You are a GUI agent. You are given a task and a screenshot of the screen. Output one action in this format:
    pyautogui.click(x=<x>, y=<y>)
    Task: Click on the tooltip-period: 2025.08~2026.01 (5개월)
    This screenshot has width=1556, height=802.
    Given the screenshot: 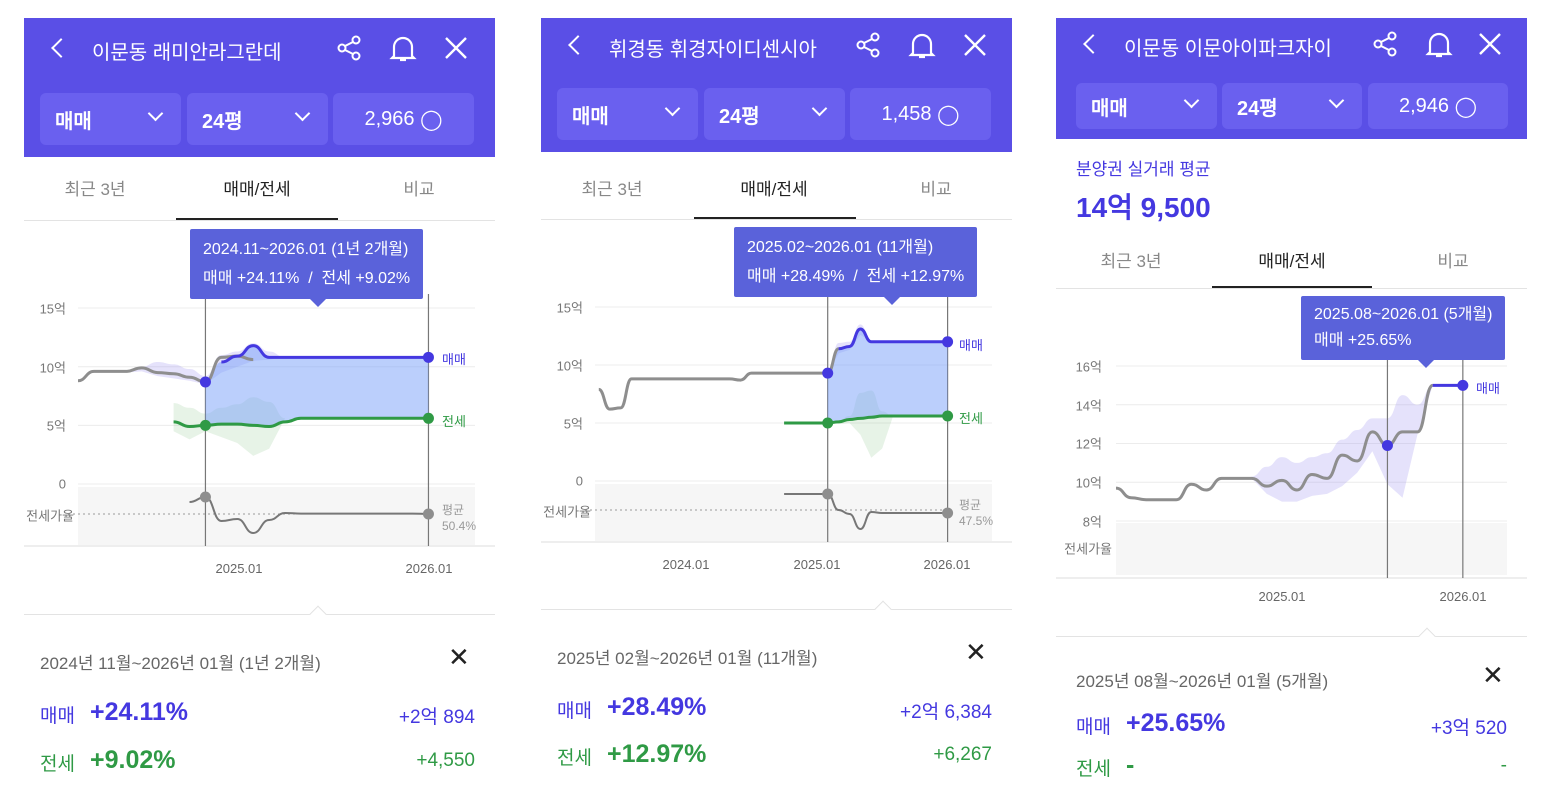 What is the action you would take?
    pyautogui.click(x=1403, y=314)
    